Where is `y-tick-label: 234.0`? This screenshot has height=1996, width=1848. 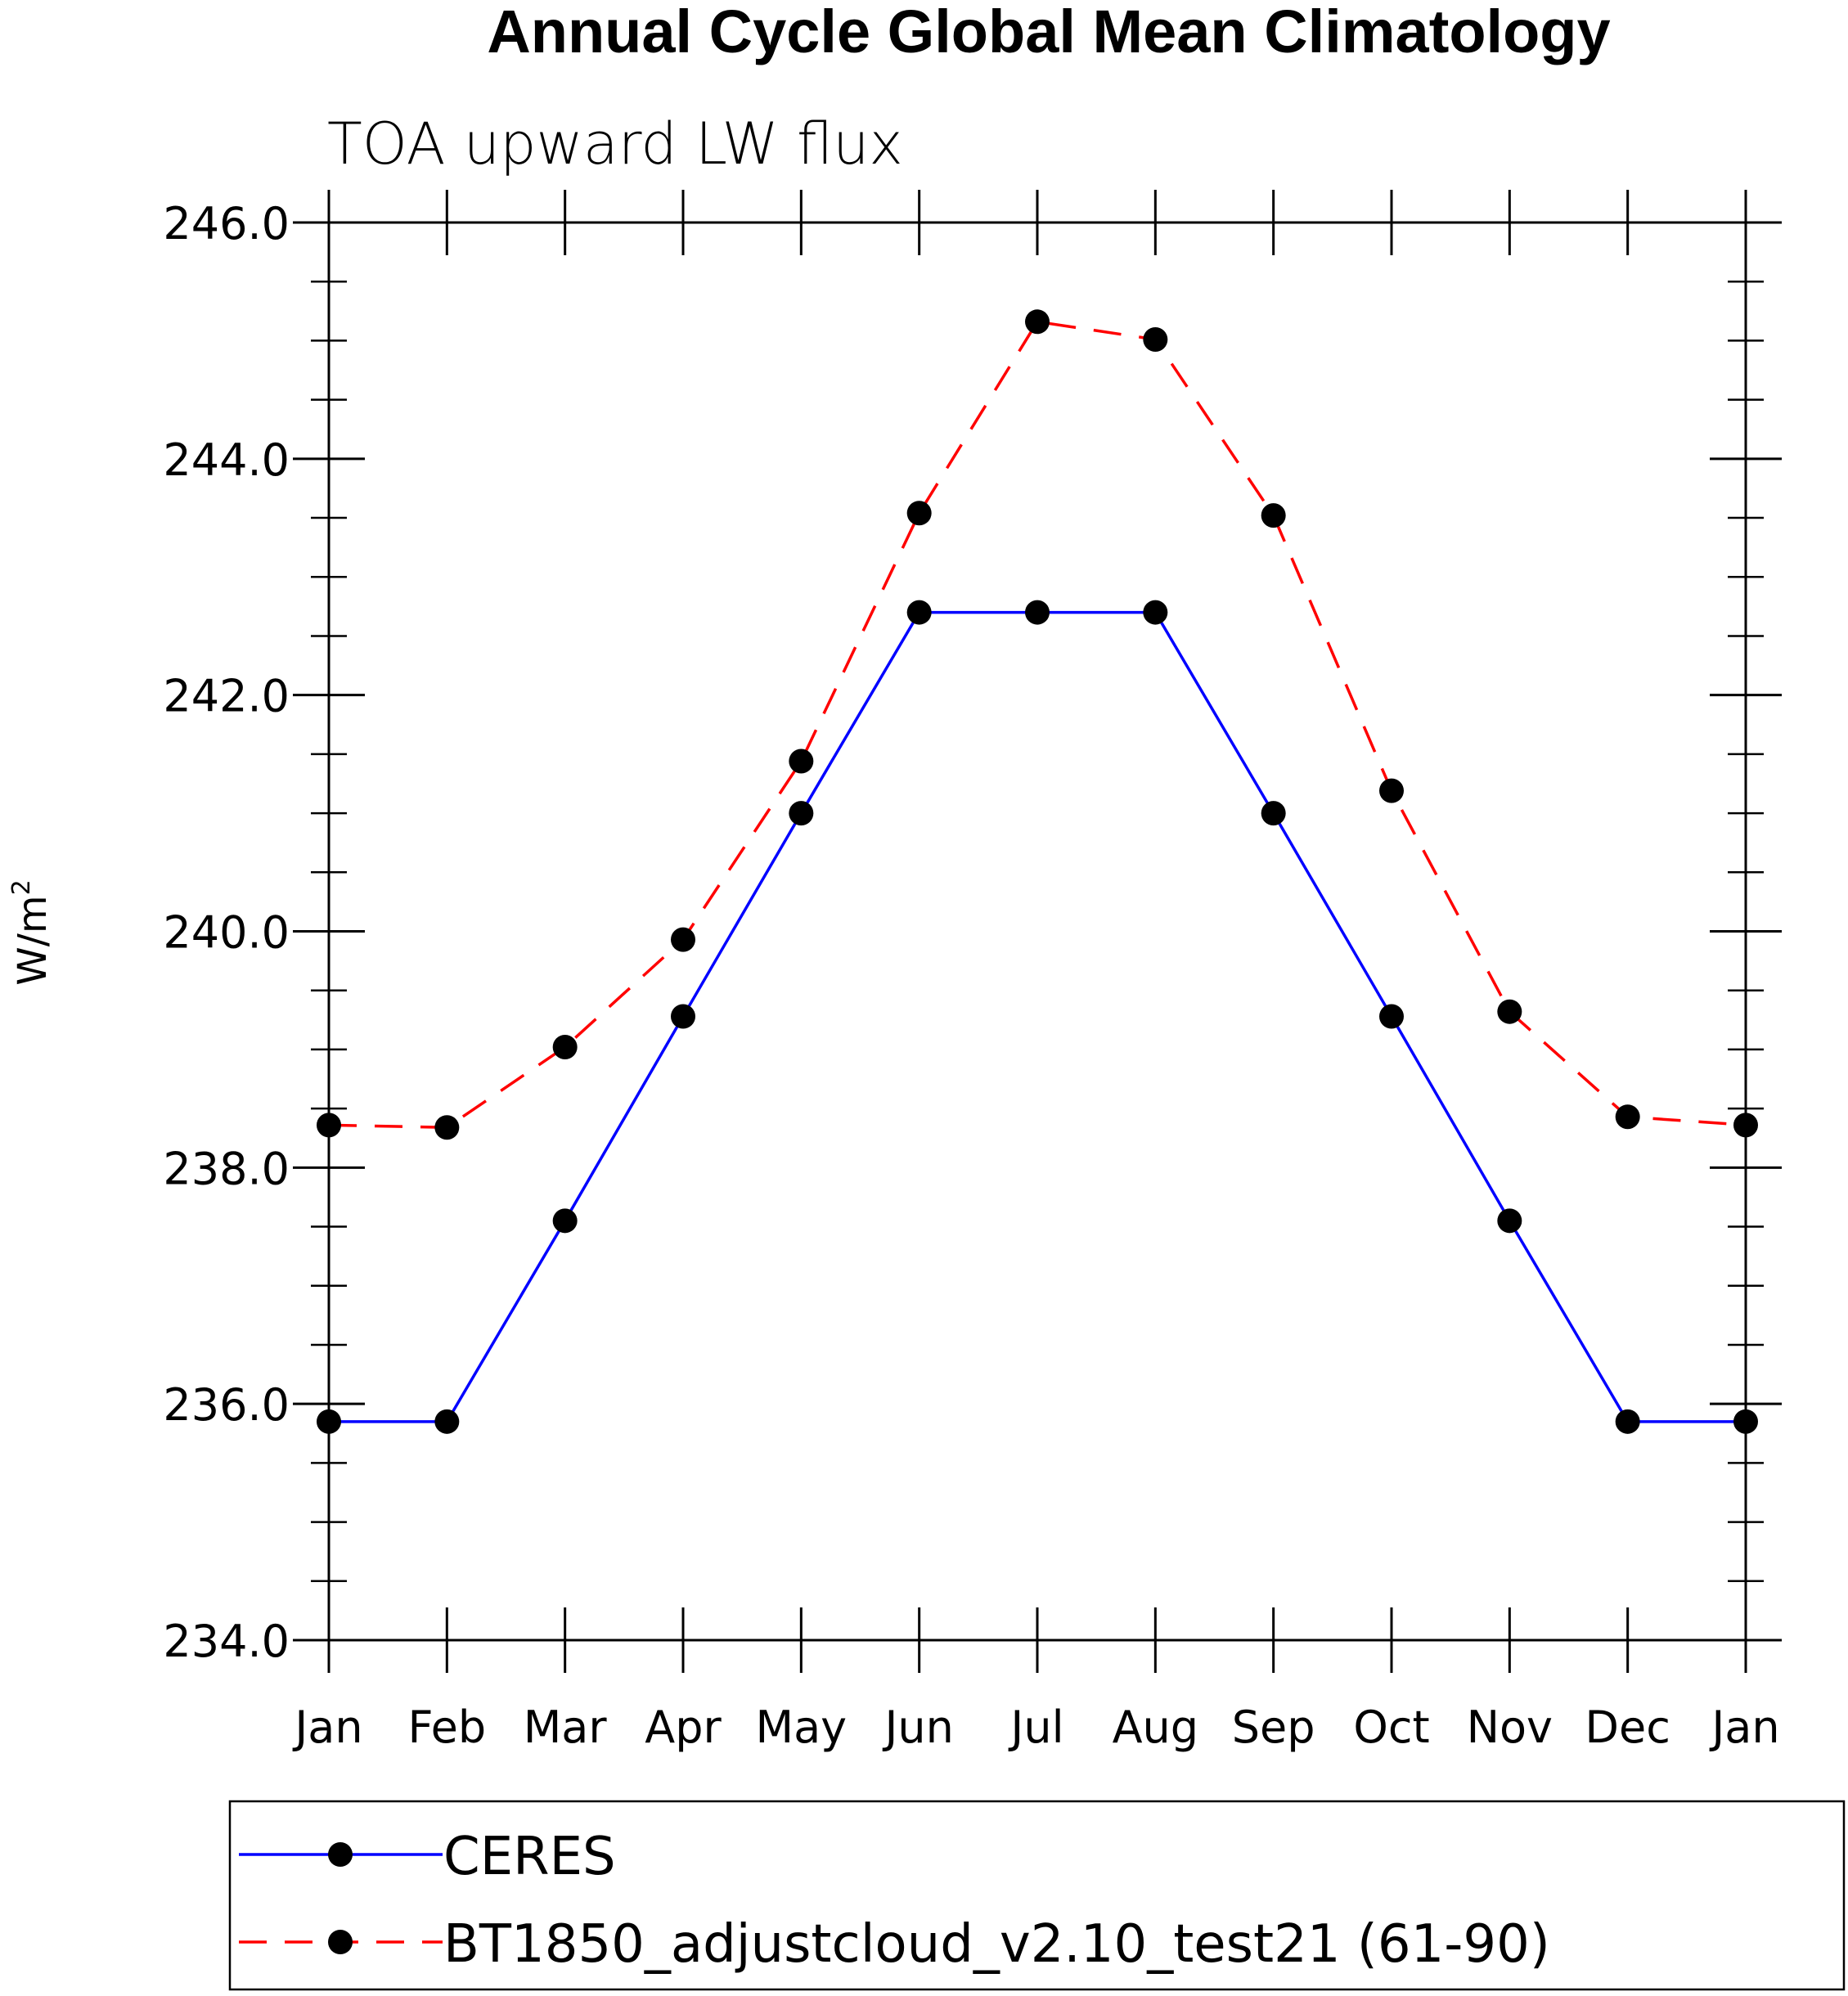 y-tick-label: 234.0 is located at coordinates (227, 1641).